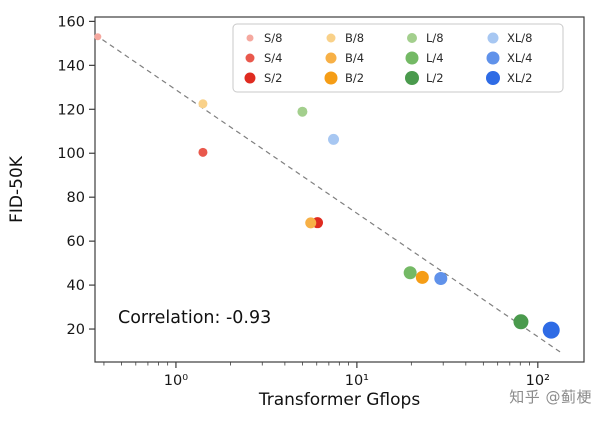  I want to click on legend-box, so click(398, 58).